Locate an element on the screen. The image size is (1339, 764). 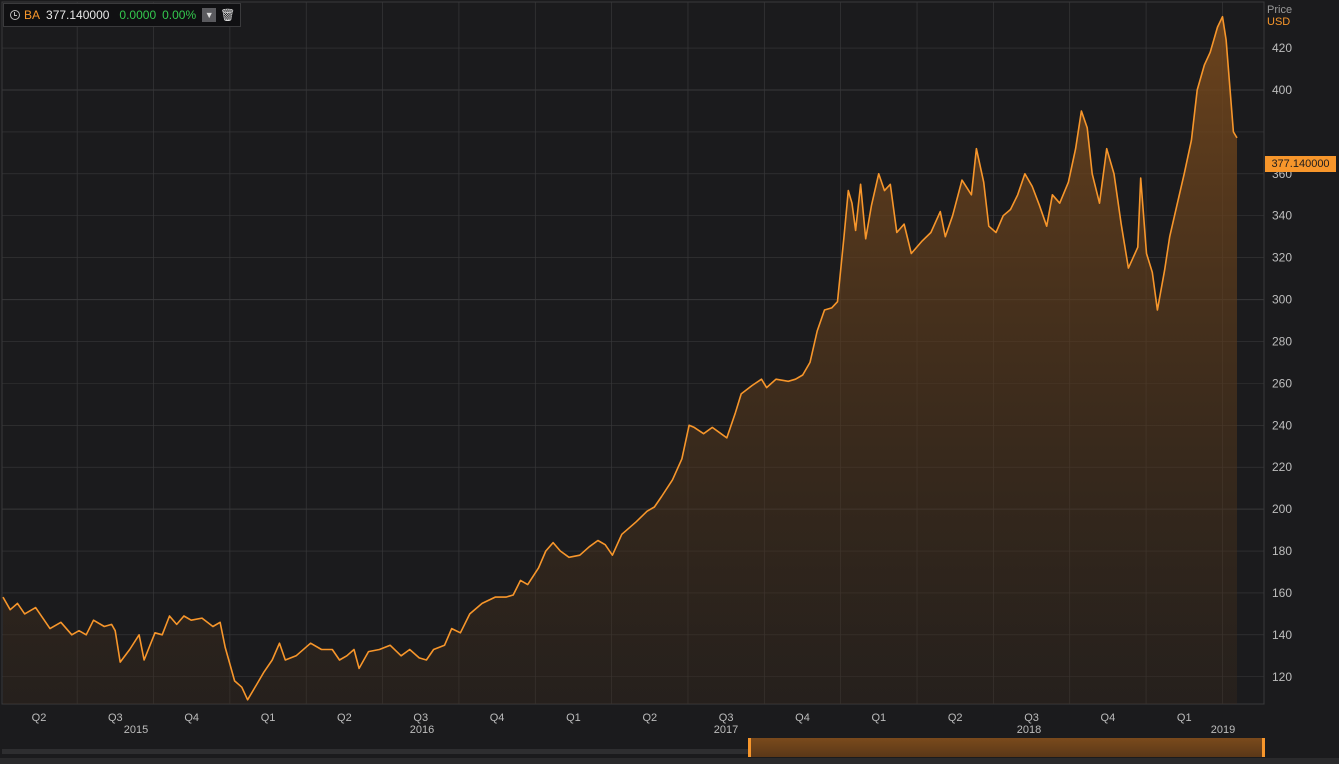
y-tick-label: 340 is located at coordinates (1282, 216).